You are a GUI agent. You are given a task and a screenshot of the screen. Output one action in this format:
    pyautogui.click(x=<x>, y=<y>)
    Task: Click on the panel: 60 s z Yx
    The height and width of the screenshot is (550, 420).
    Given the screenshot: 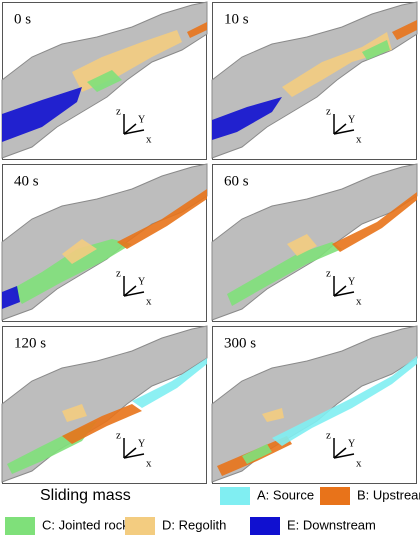 What is the action you would take?
    pyautogui.click(x=314, y=242)
    